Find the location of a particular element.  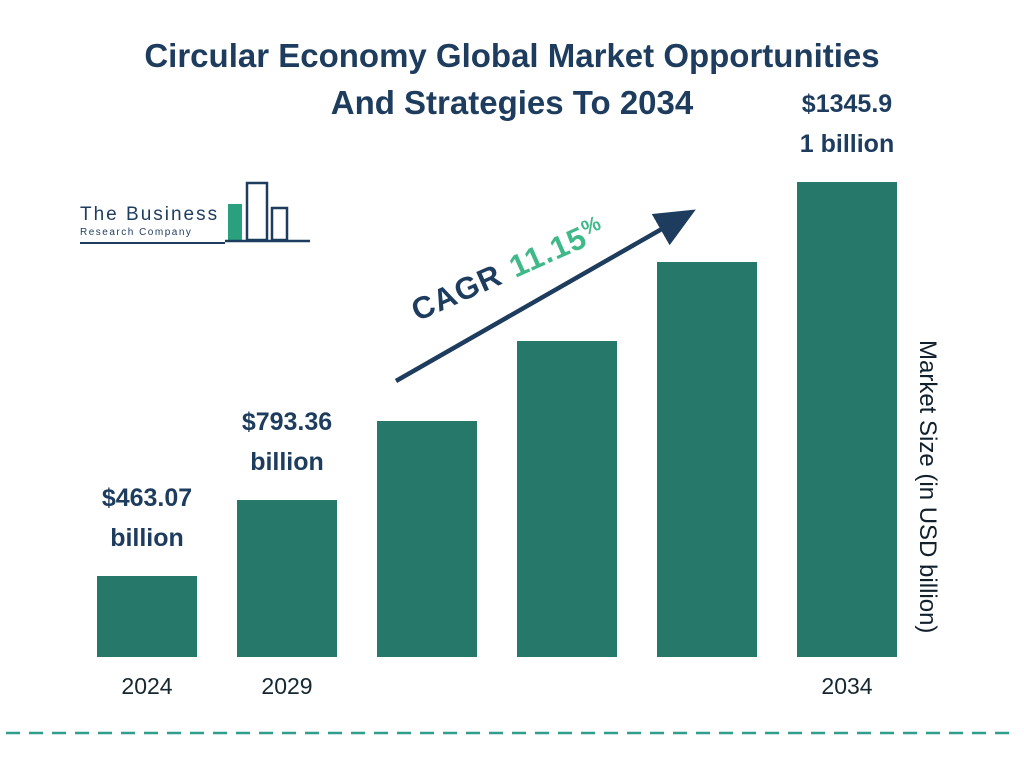

logo-text-secondary: Research Company is located at coordinates (136, 232).